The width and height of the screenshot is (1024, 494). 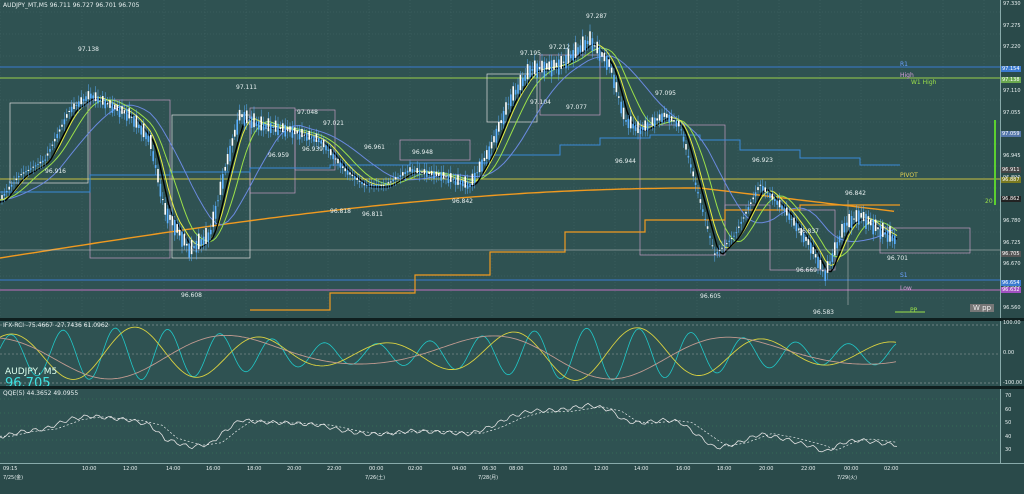 What do you see at coordinates (55, 171) in the screenshot?
I see `price-annotation: 96.916` at bounding box center [55, 171].